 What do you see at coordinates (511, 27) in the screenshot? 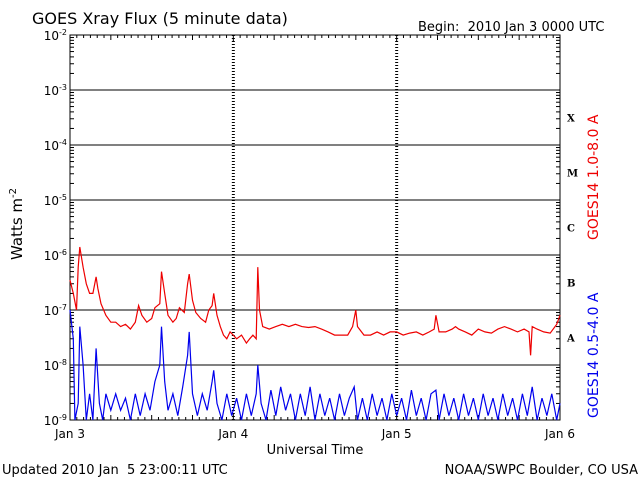
I see `begin-label: Begin: 2010 Jan 3 0000 UTC` at bounding box center [511, 27].